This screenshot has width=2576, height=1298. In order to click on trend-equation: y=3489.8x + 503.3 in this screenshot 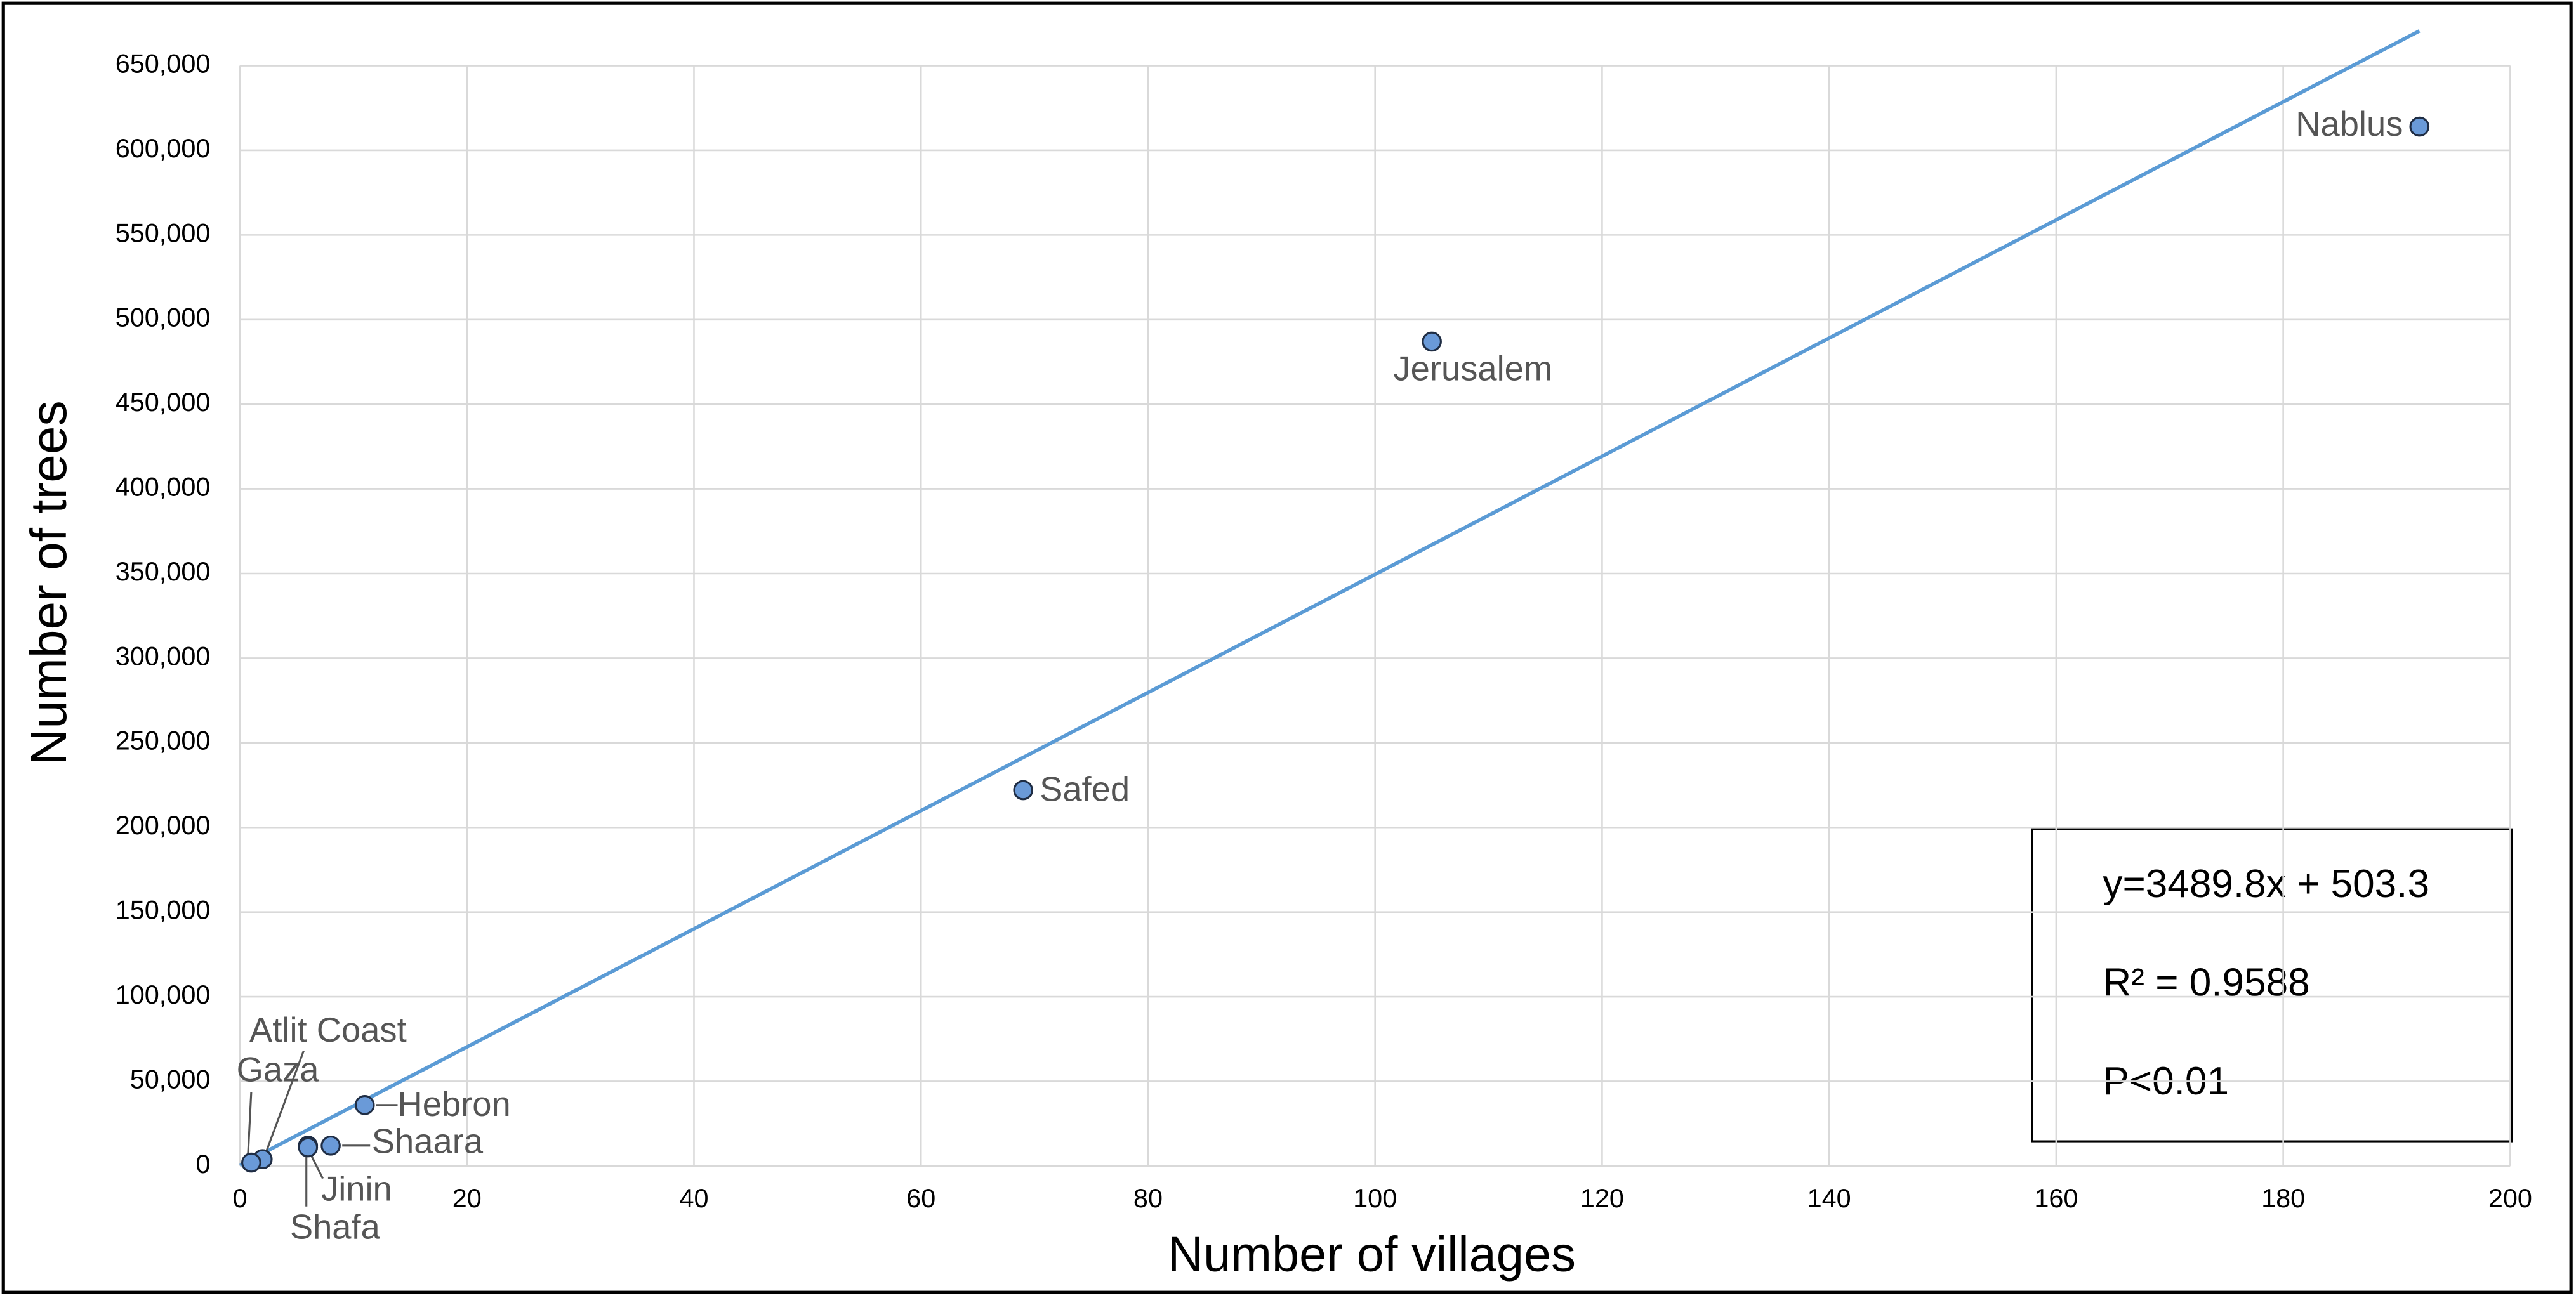, I will do `click(2266, 884)`.